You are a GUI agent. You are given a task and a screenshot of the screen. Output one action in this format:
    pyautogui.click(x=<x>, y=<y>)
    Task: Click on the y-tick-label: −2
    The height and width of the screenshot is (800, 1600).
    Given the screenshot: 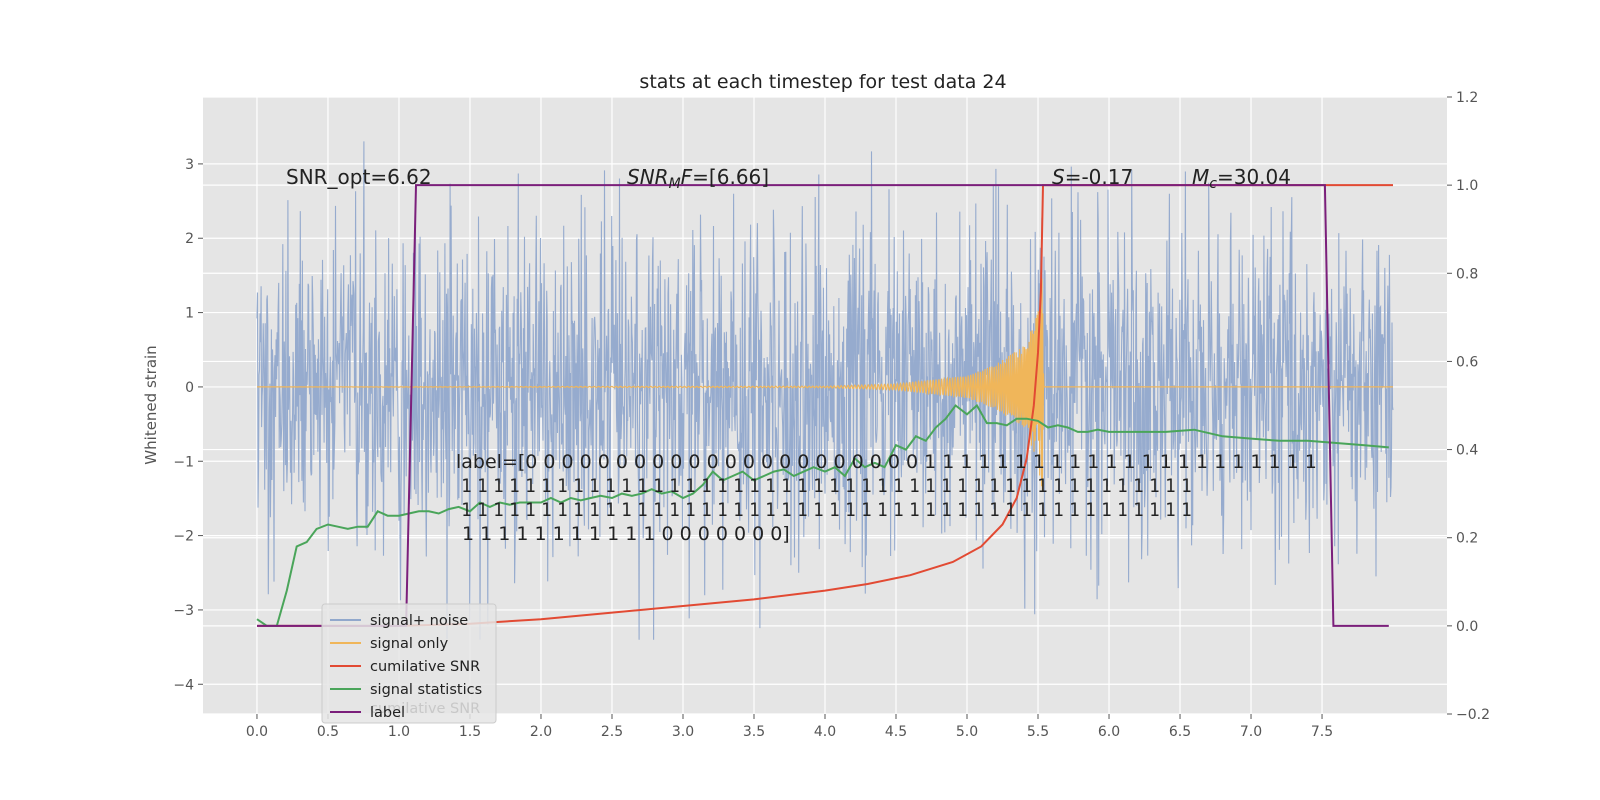 What is the action you would take?
    pyautogui.click(x=183, y=537)
    